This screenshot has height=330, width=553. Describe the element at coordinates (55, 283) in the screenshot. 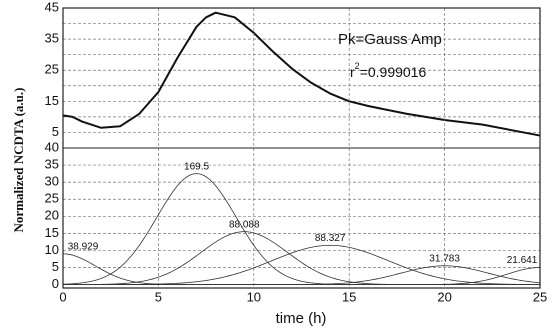

I see `y-tick-label: 0` at that location.